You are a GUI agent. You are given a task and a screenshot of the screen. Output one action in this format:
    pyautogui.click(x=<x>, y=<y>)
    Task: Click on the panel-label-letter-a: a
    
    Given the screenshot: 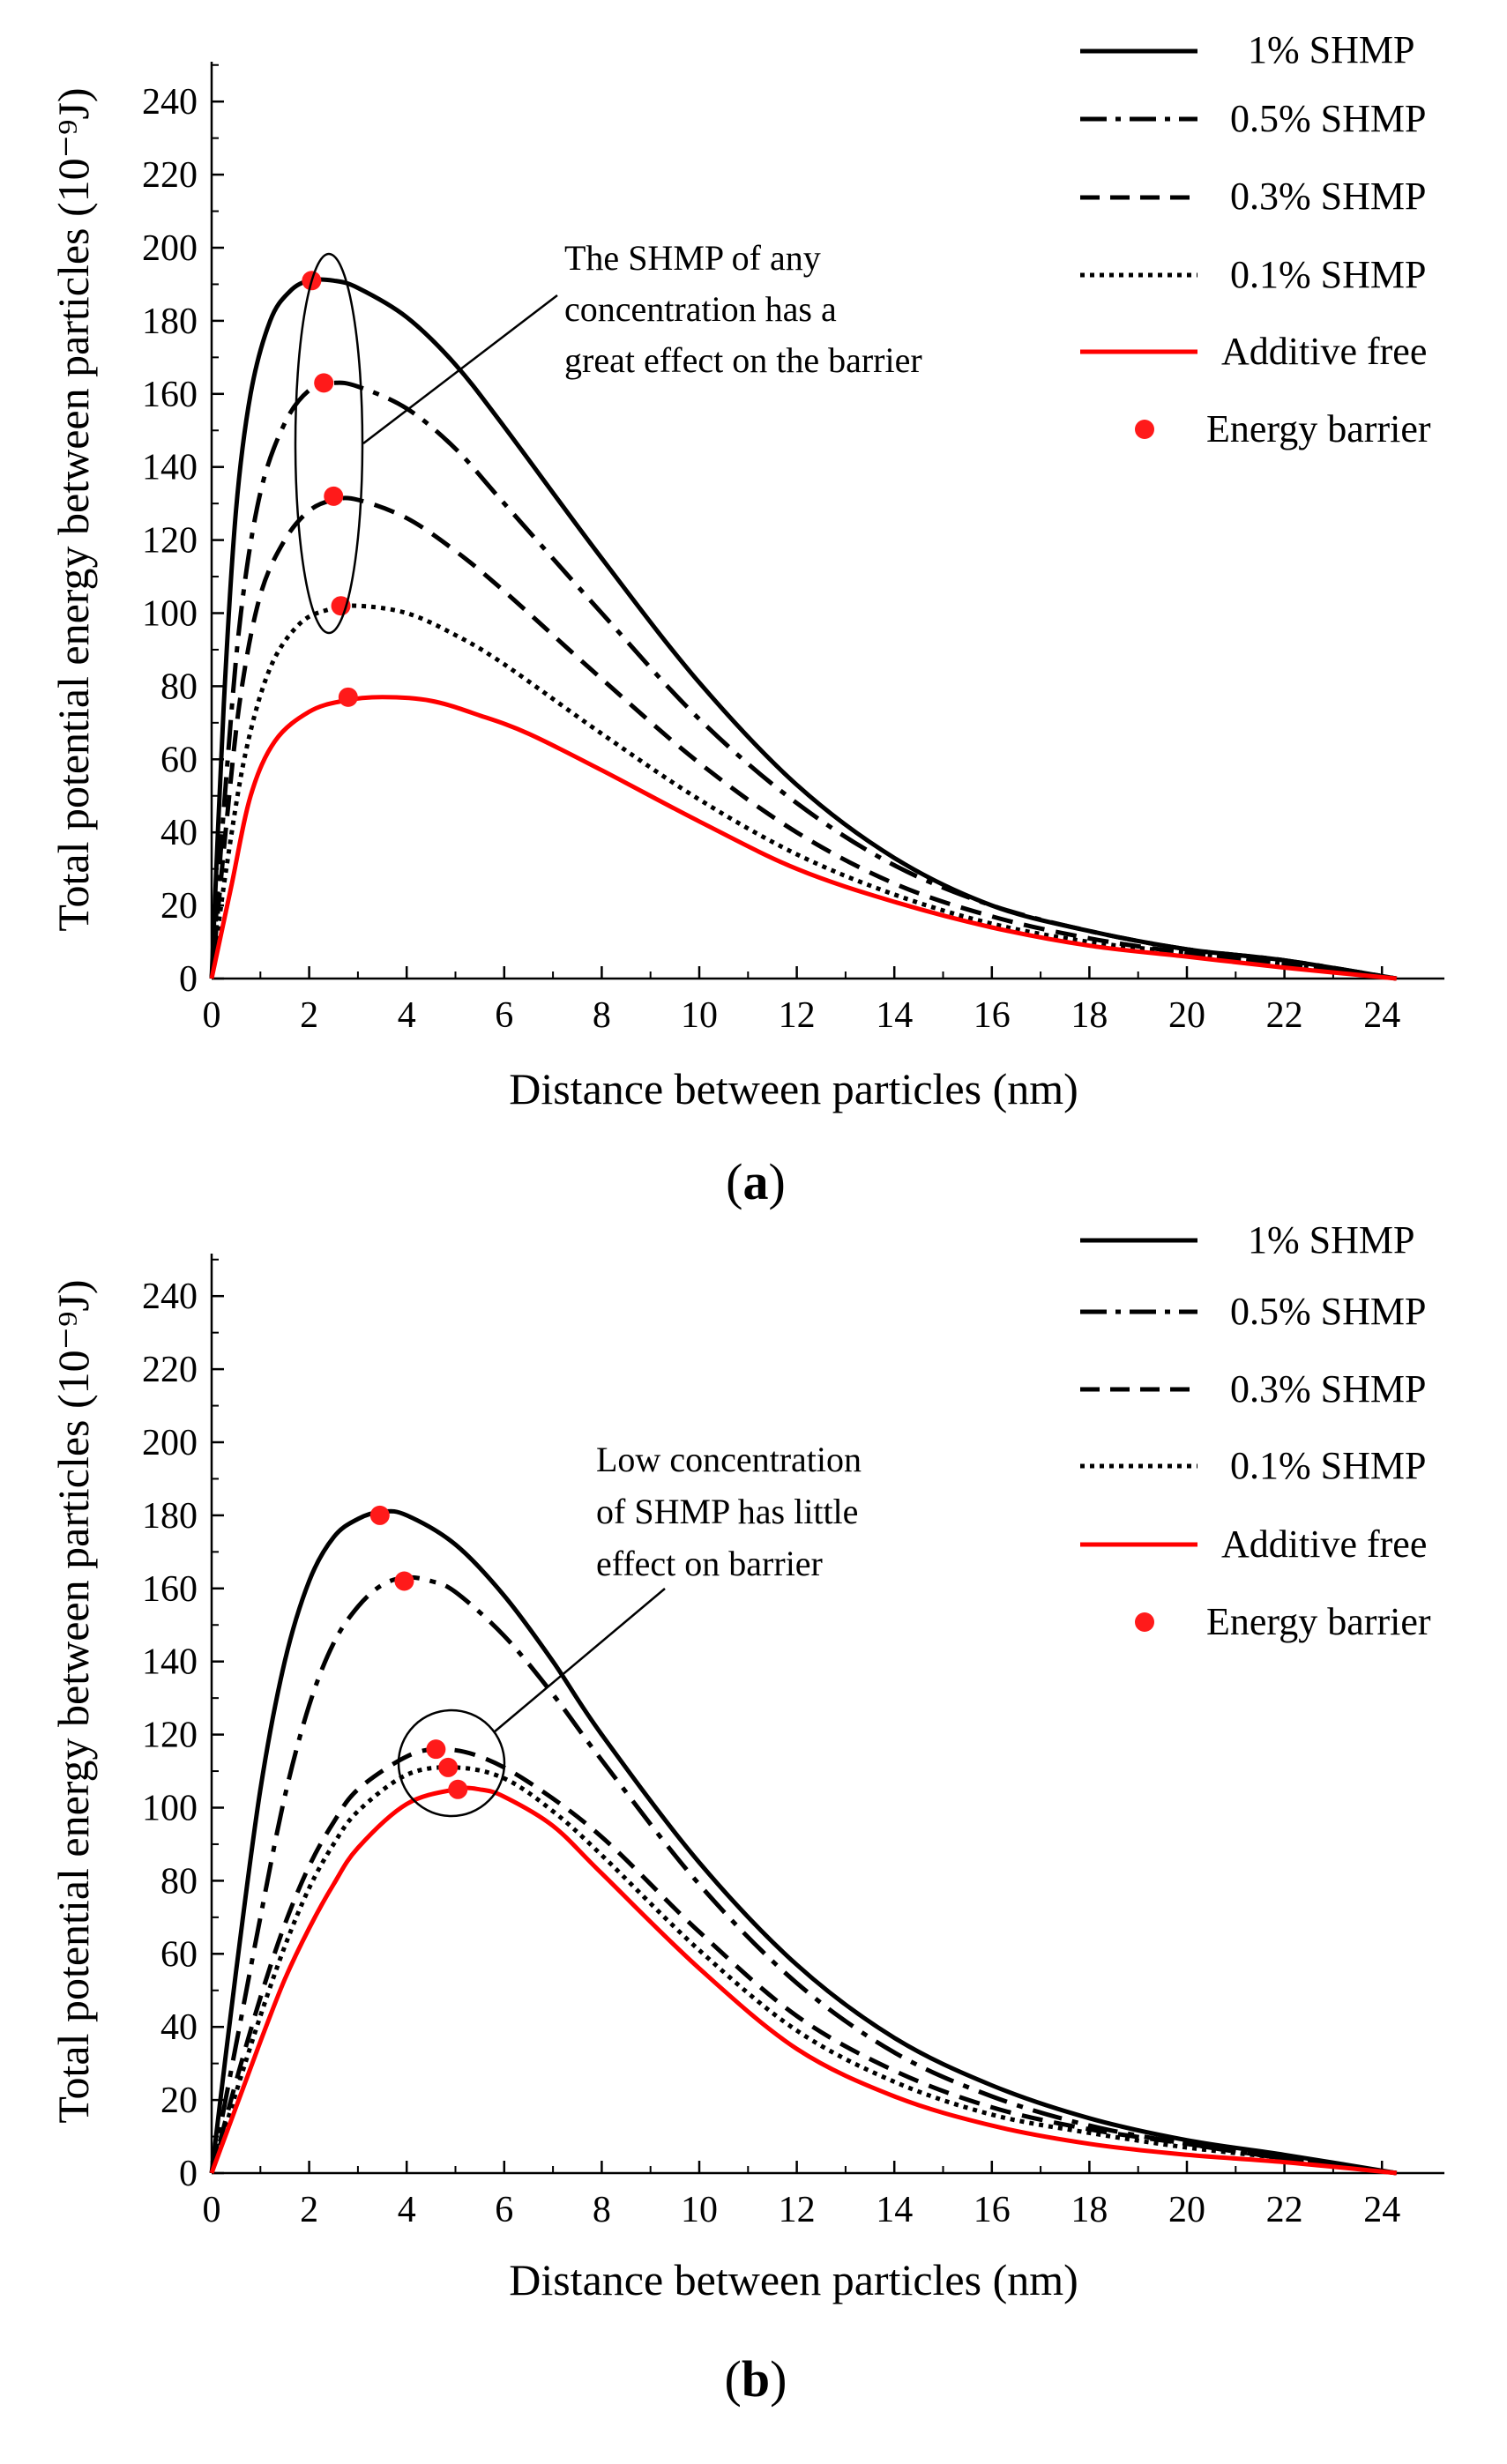 What is the action you would take?
    pyautogui.click(x=756, y=1181)
    